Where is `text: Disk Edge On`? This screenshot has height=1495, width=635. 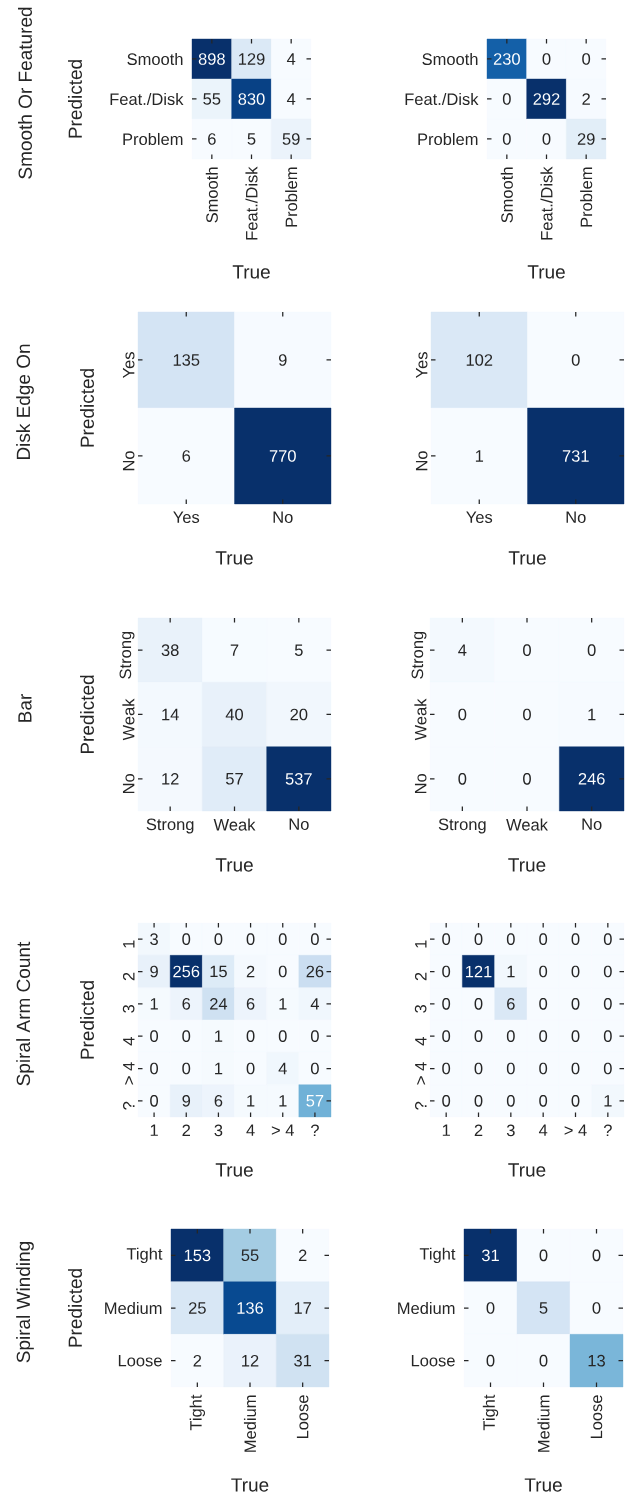
text: Disk Edge On is located at coordinates (25, 402).